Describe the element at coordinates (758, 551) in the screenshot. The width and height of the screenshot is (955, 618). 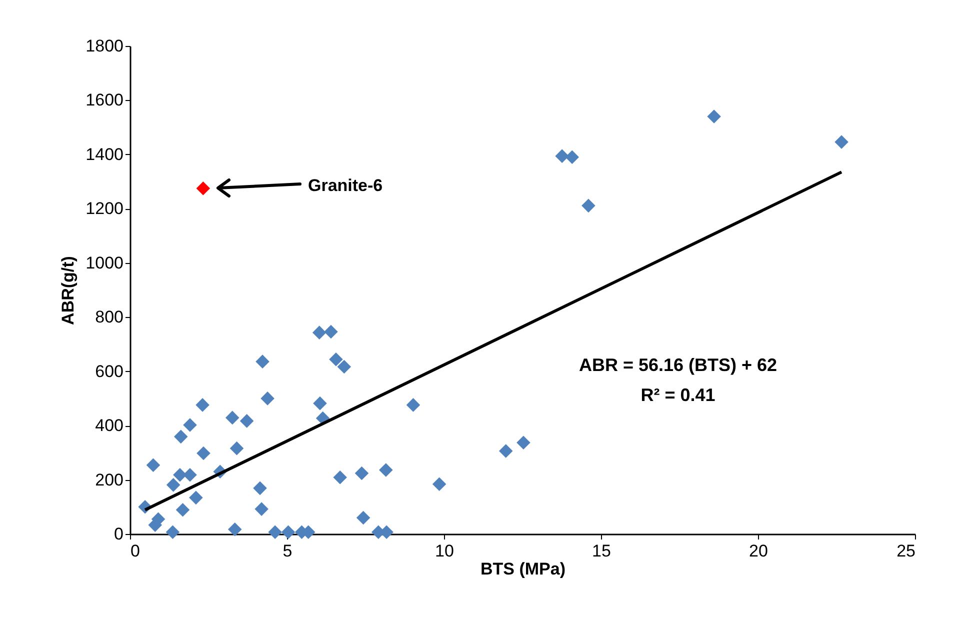
I see `x-tick-label: 20` at that location.